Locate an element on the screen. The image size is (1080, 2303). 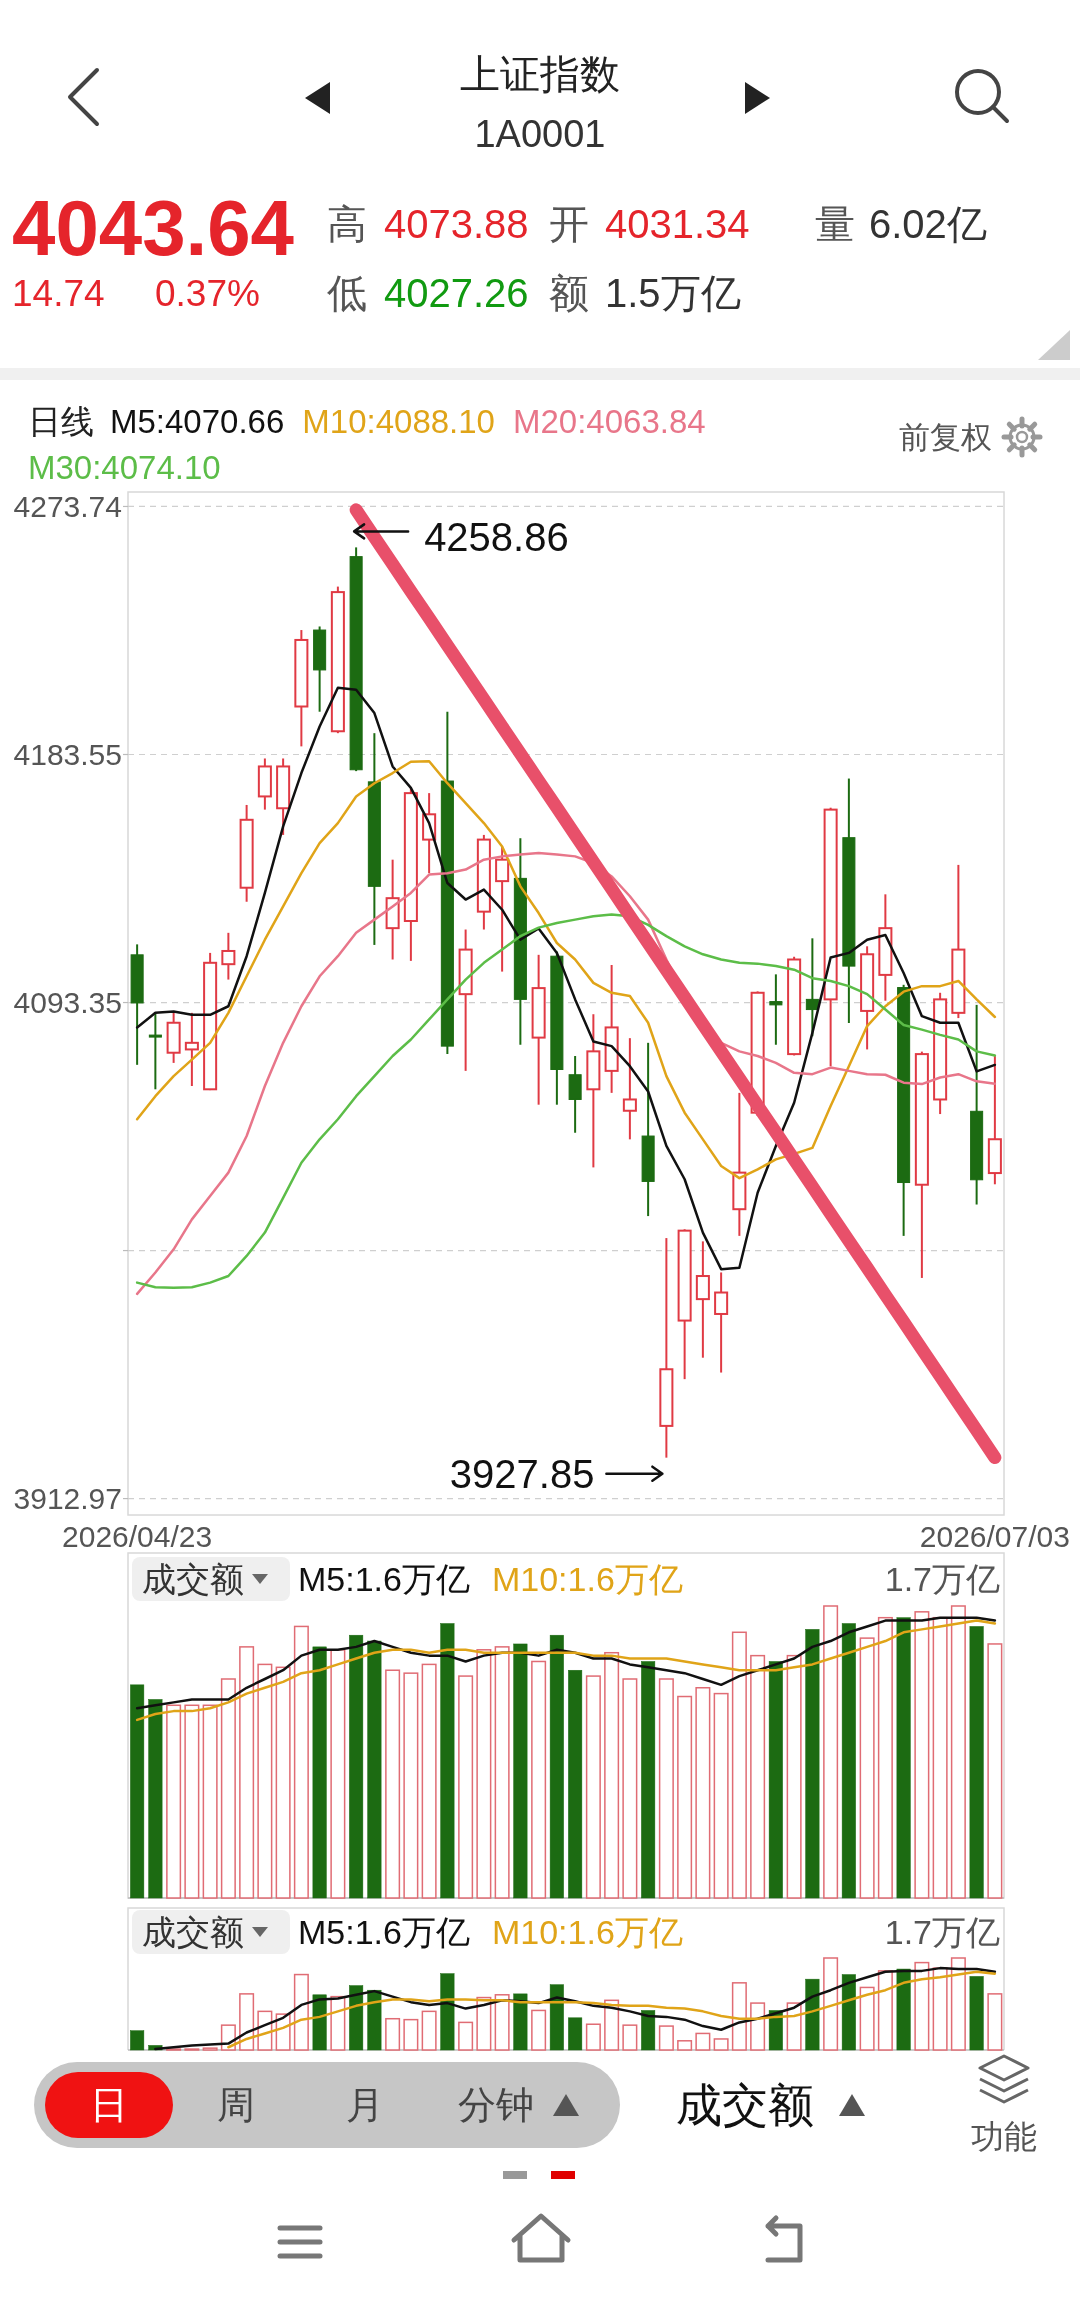
chart-title: 日线 is located at coordinates (61, 421).